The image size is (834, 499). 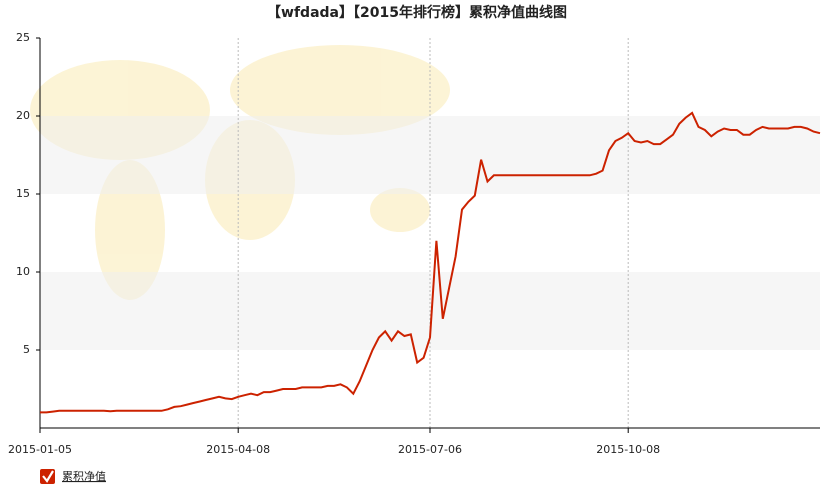 What do you see at coordinates (23, 193) in the screenshot?
I see `y-tick-label: 15` at bounding box center [23, 193].